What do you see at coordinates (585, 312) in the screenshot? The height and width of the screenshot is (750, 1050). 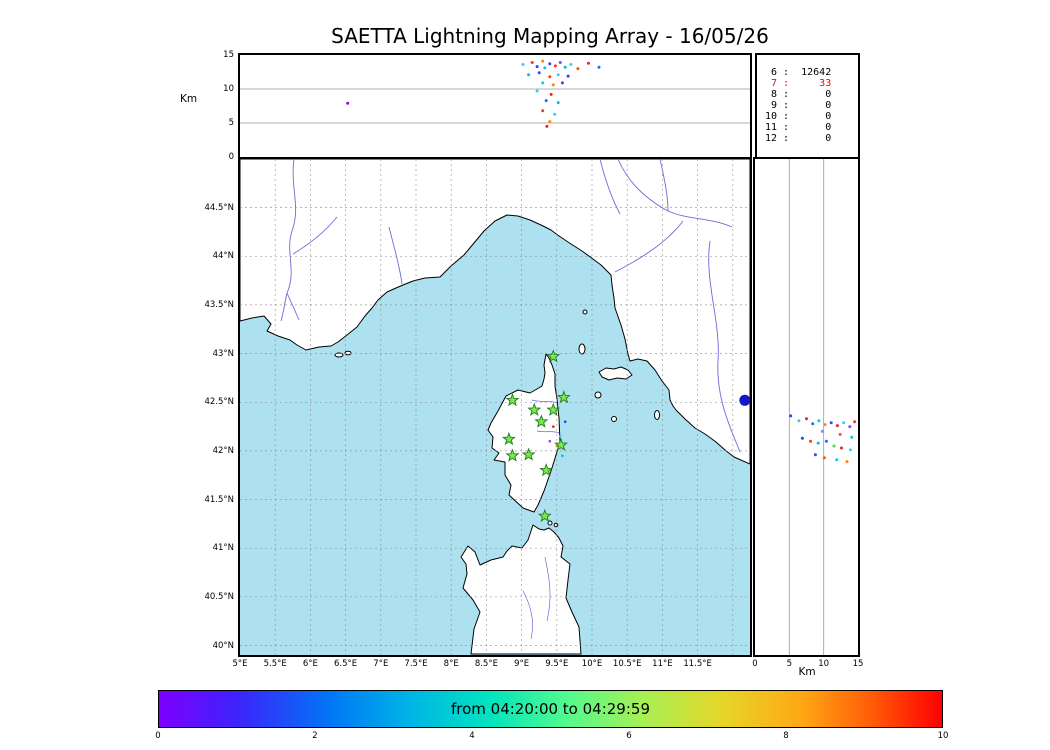 I see `gorgona-island` at bounding box center [585, 312].